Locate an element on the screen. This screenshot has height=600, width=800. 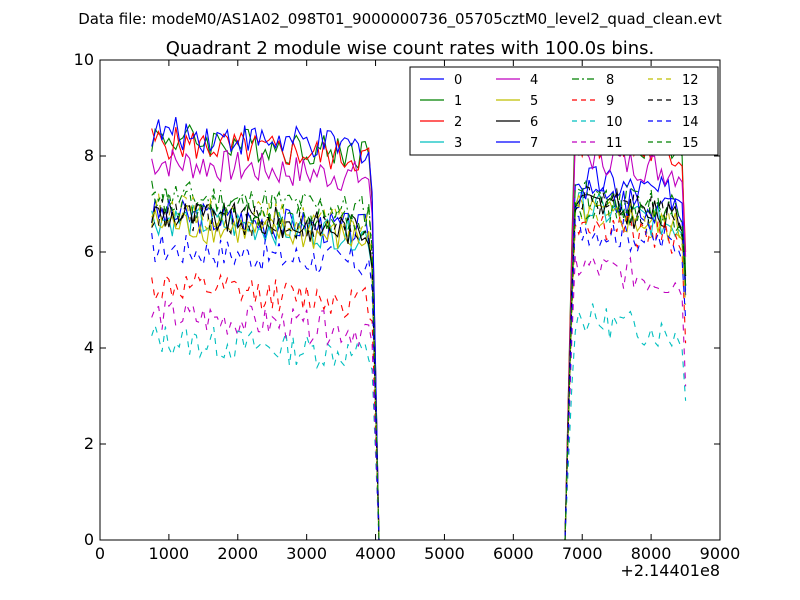
legend-label-10: 10 is located at coordinates (614, 122).